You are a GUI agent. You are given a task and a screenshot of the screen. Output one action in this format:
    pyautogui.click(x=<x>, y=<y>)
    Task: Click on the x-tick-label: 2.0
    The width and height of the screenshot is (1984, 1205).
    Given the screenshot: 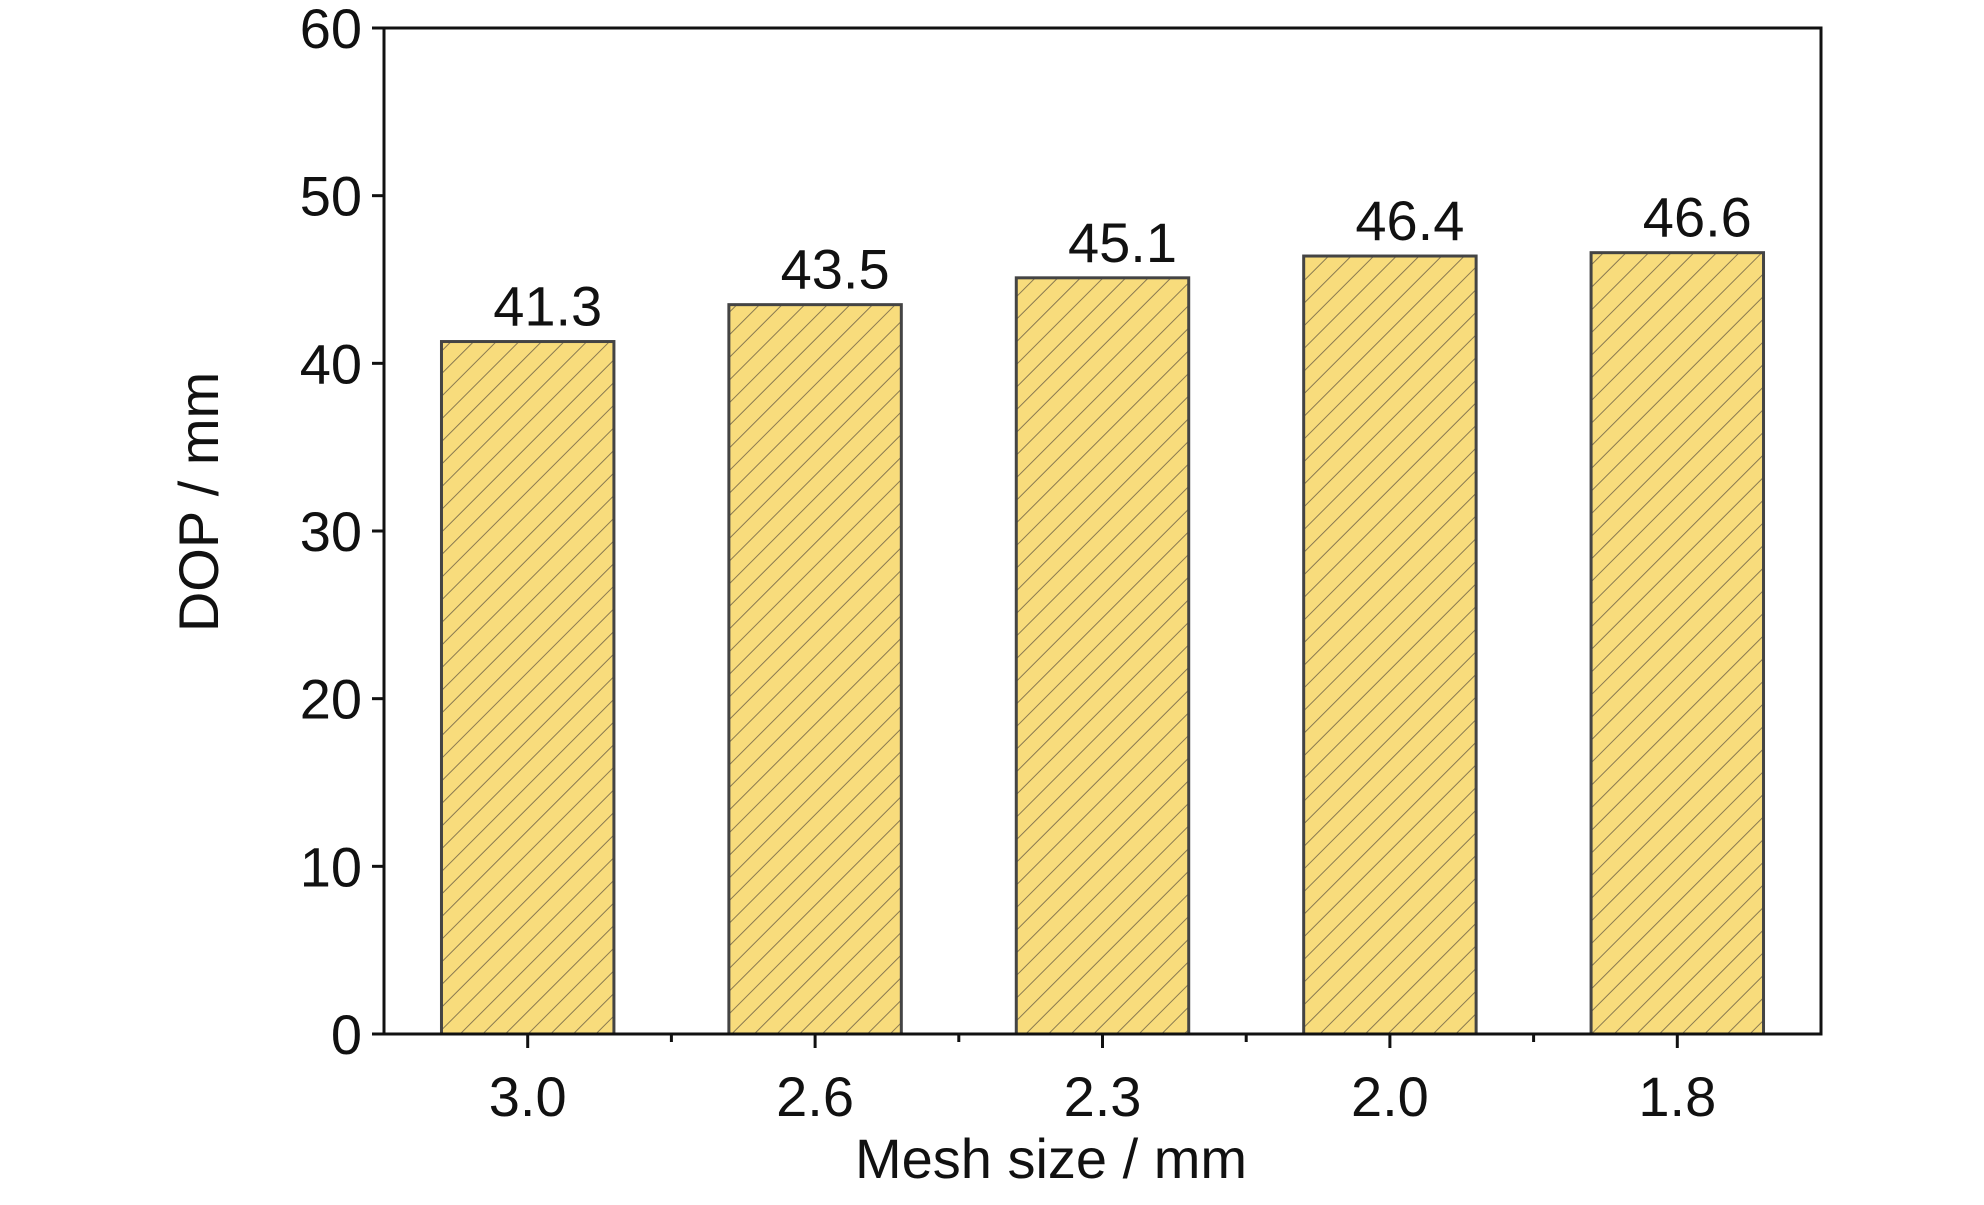 What is the action you would take?
    pyautogui.click(x=1390, y=1096)
    